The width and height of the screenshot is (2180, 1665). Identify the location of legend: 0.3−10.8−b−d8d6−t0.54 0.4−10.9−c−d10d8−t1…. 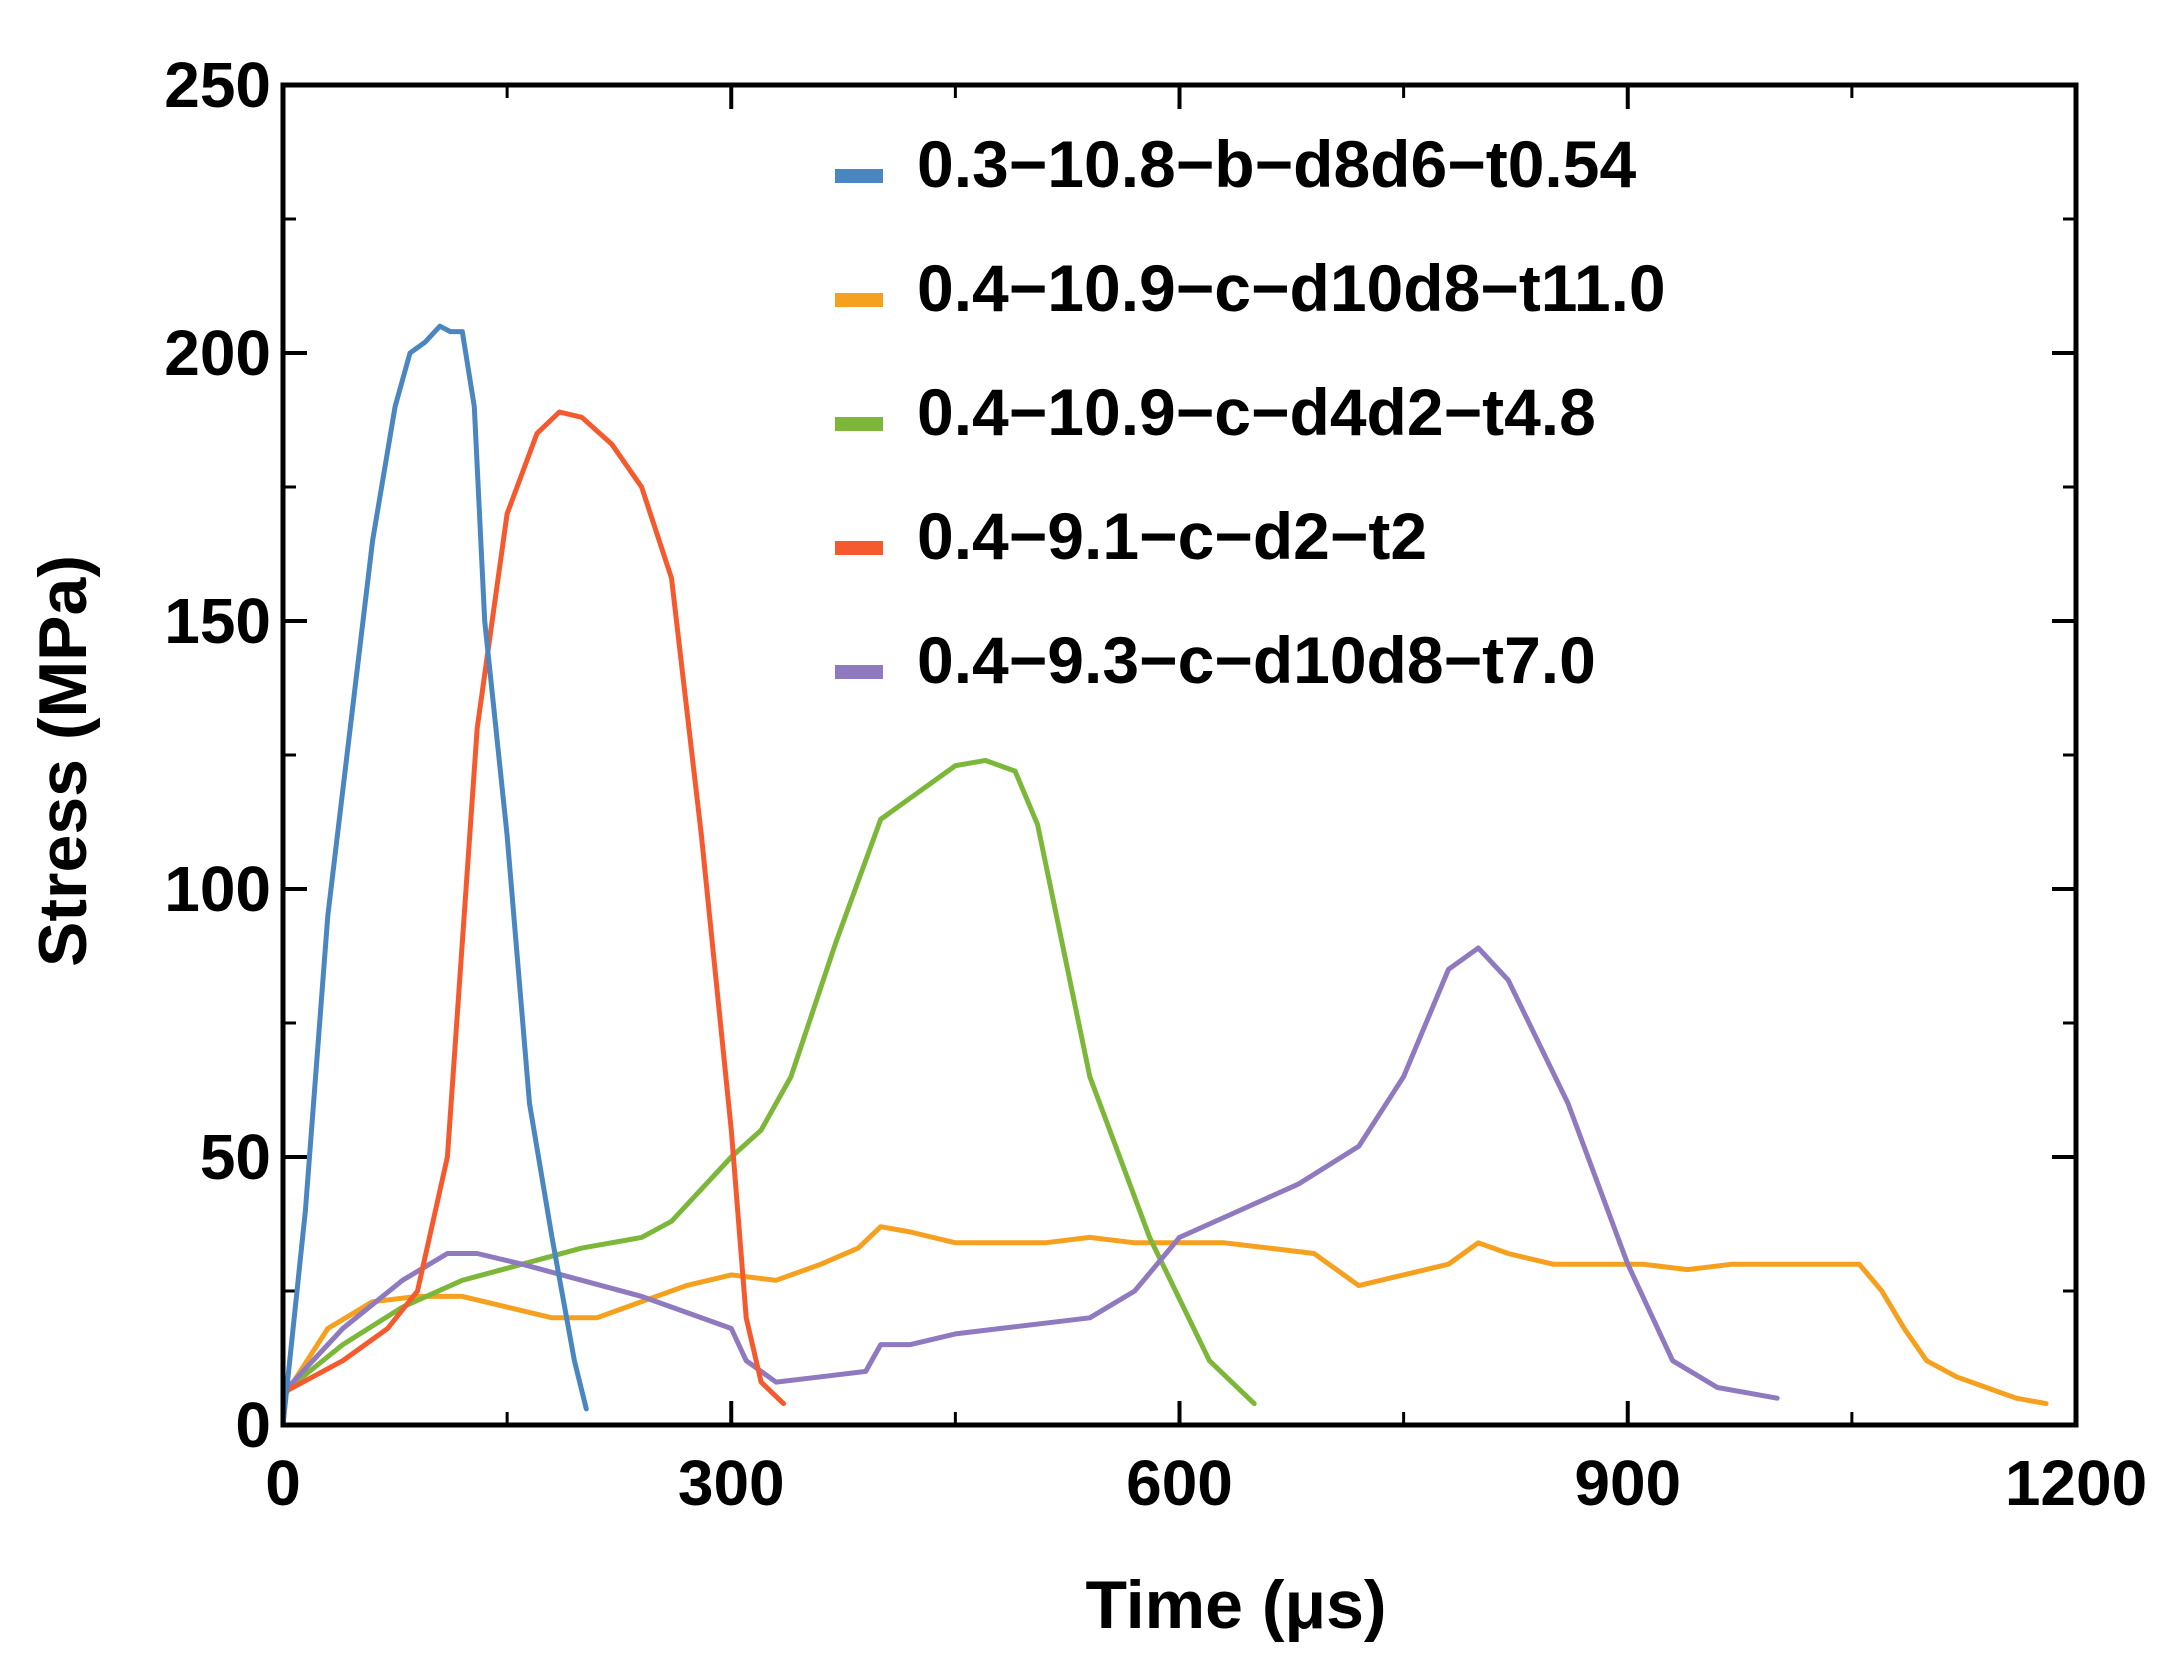
(1250, 412).